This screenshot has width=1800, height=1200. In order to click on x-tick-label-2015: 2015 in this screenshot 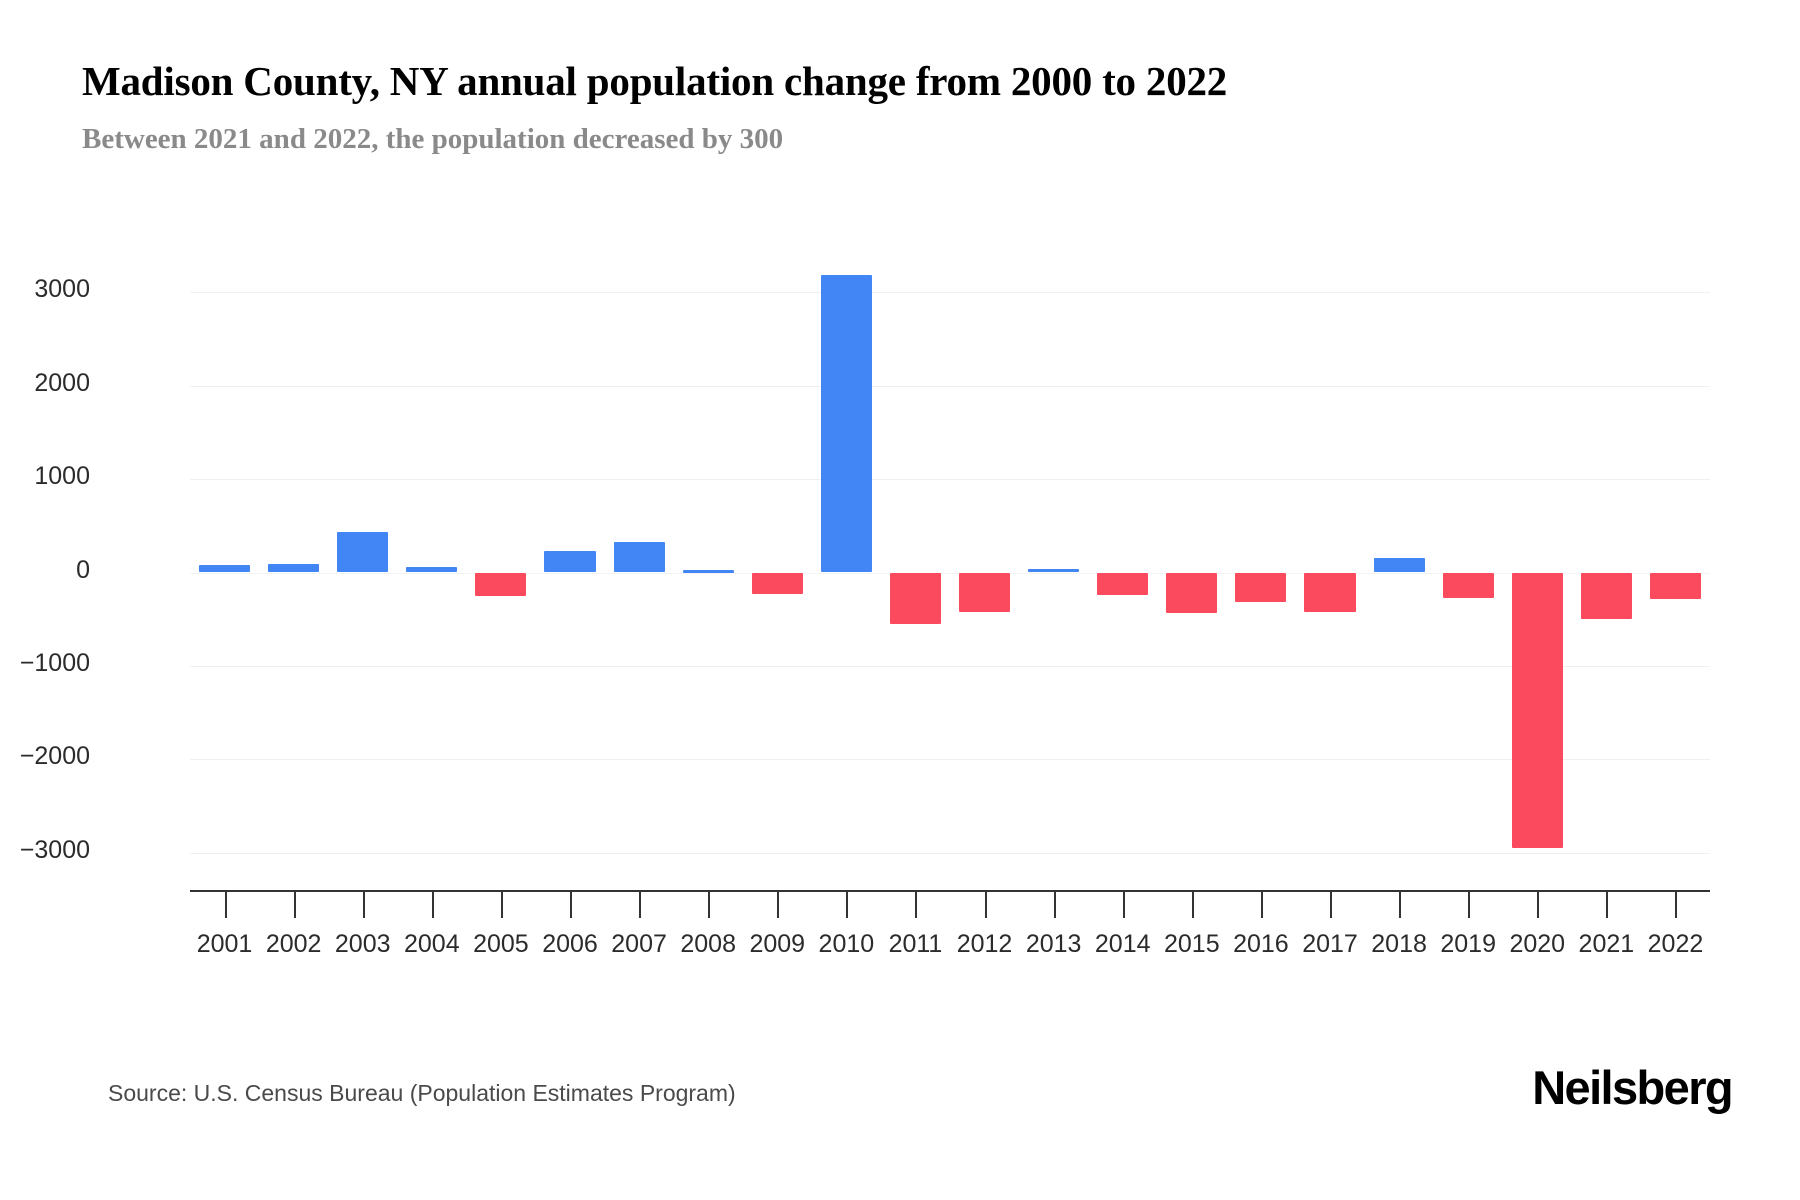, I will do `click(1192, 944)`.